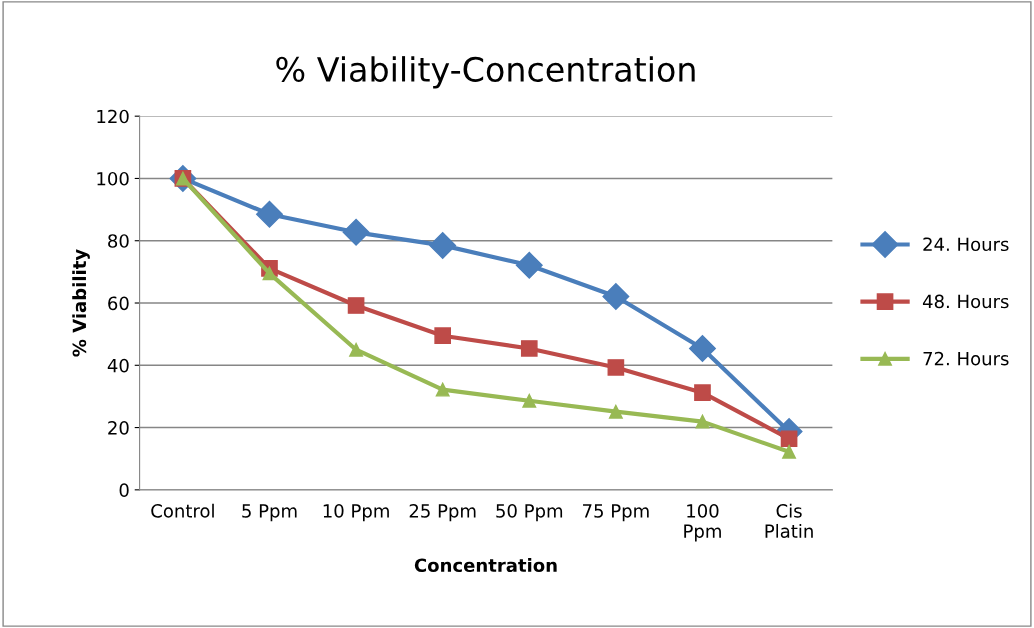 The width and height of the screenshot is (1034, 628). What do you see at coordinates (966, 244) in the screenshot?
I see `legend-label: 24. Hours` at bounding box center [966, 244].